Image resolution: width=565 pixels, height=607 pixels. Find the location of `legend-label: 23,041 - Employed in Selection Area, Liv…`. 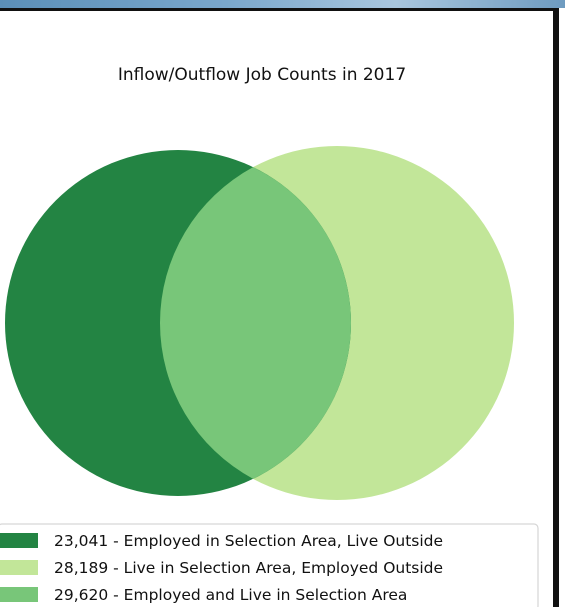

legend-label: 23,041 - Employed in Selection Area, Liv… is located at coordinates (248, 541).